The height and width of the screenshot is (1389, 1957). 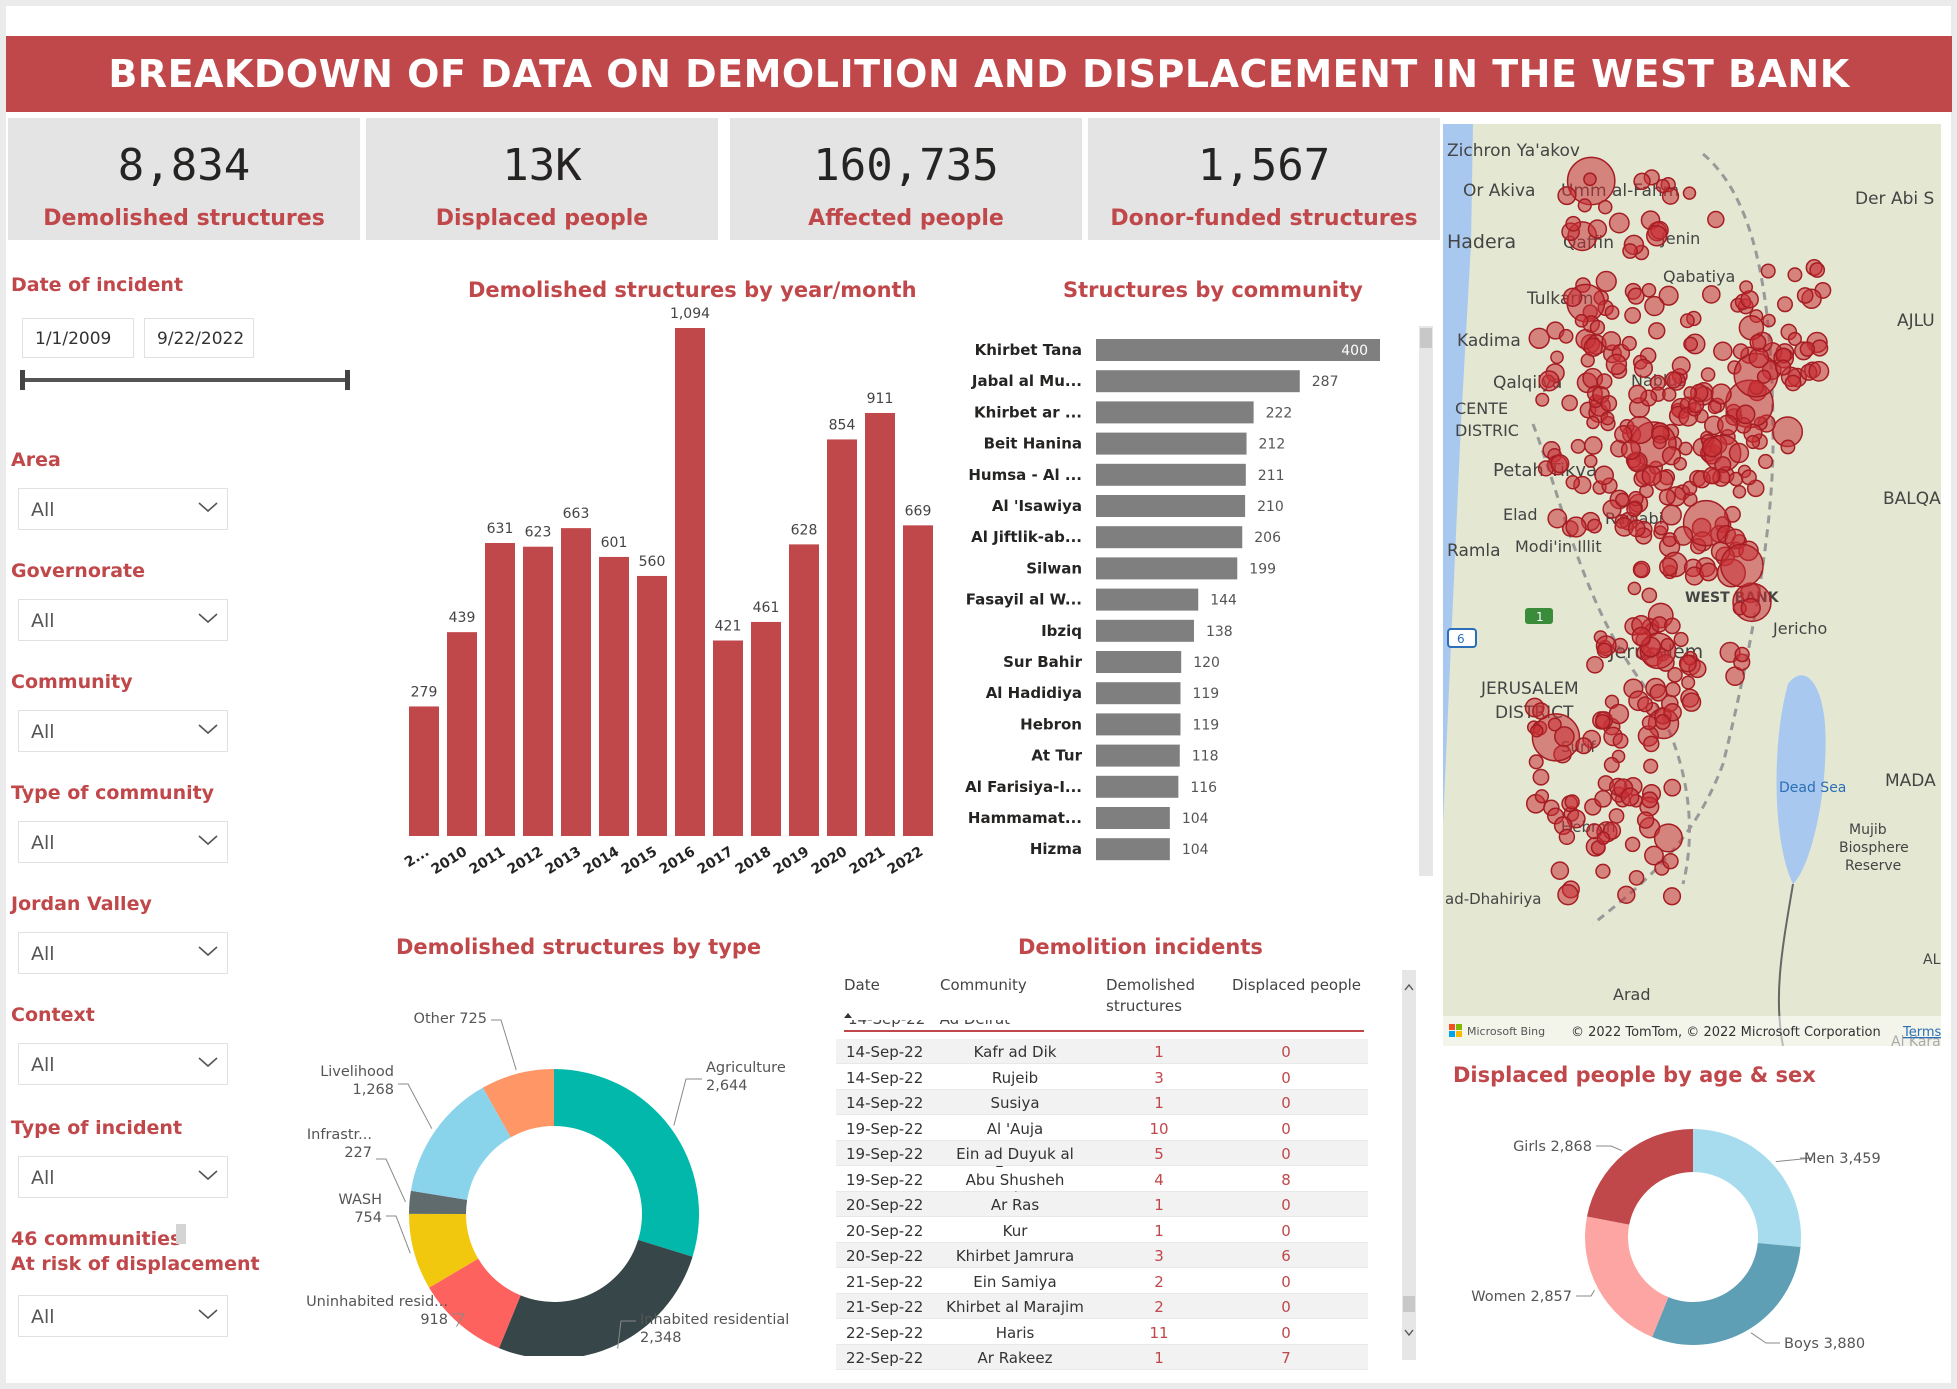 I want to click on column-header-demolished: Demolished, so click(x=1150, y=985).